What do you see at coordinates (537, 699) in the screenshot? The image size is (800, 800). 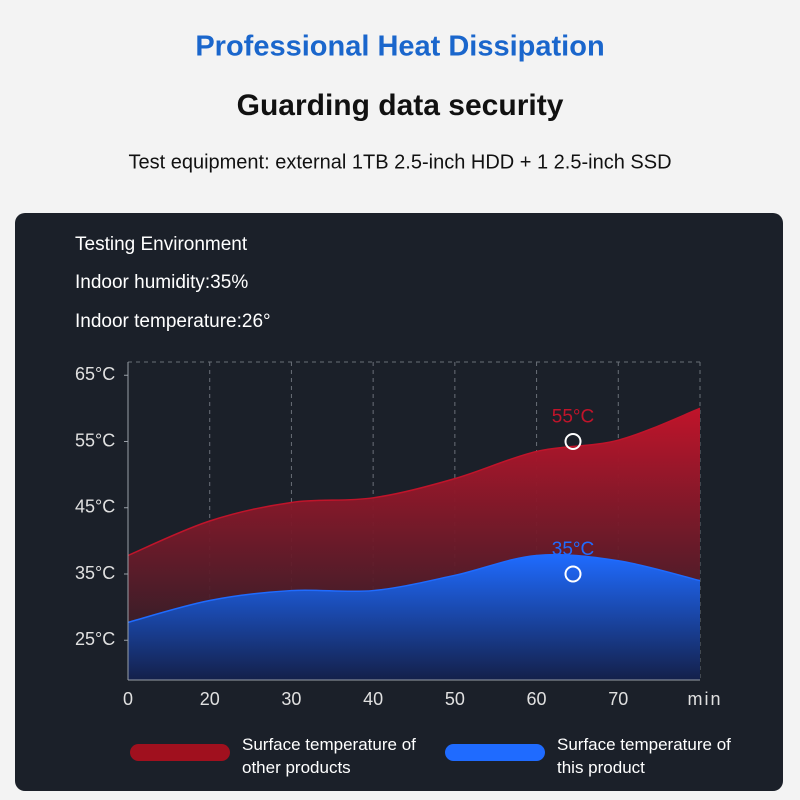 I see `x-tick-label: 60` at bounding box center [537, 699].